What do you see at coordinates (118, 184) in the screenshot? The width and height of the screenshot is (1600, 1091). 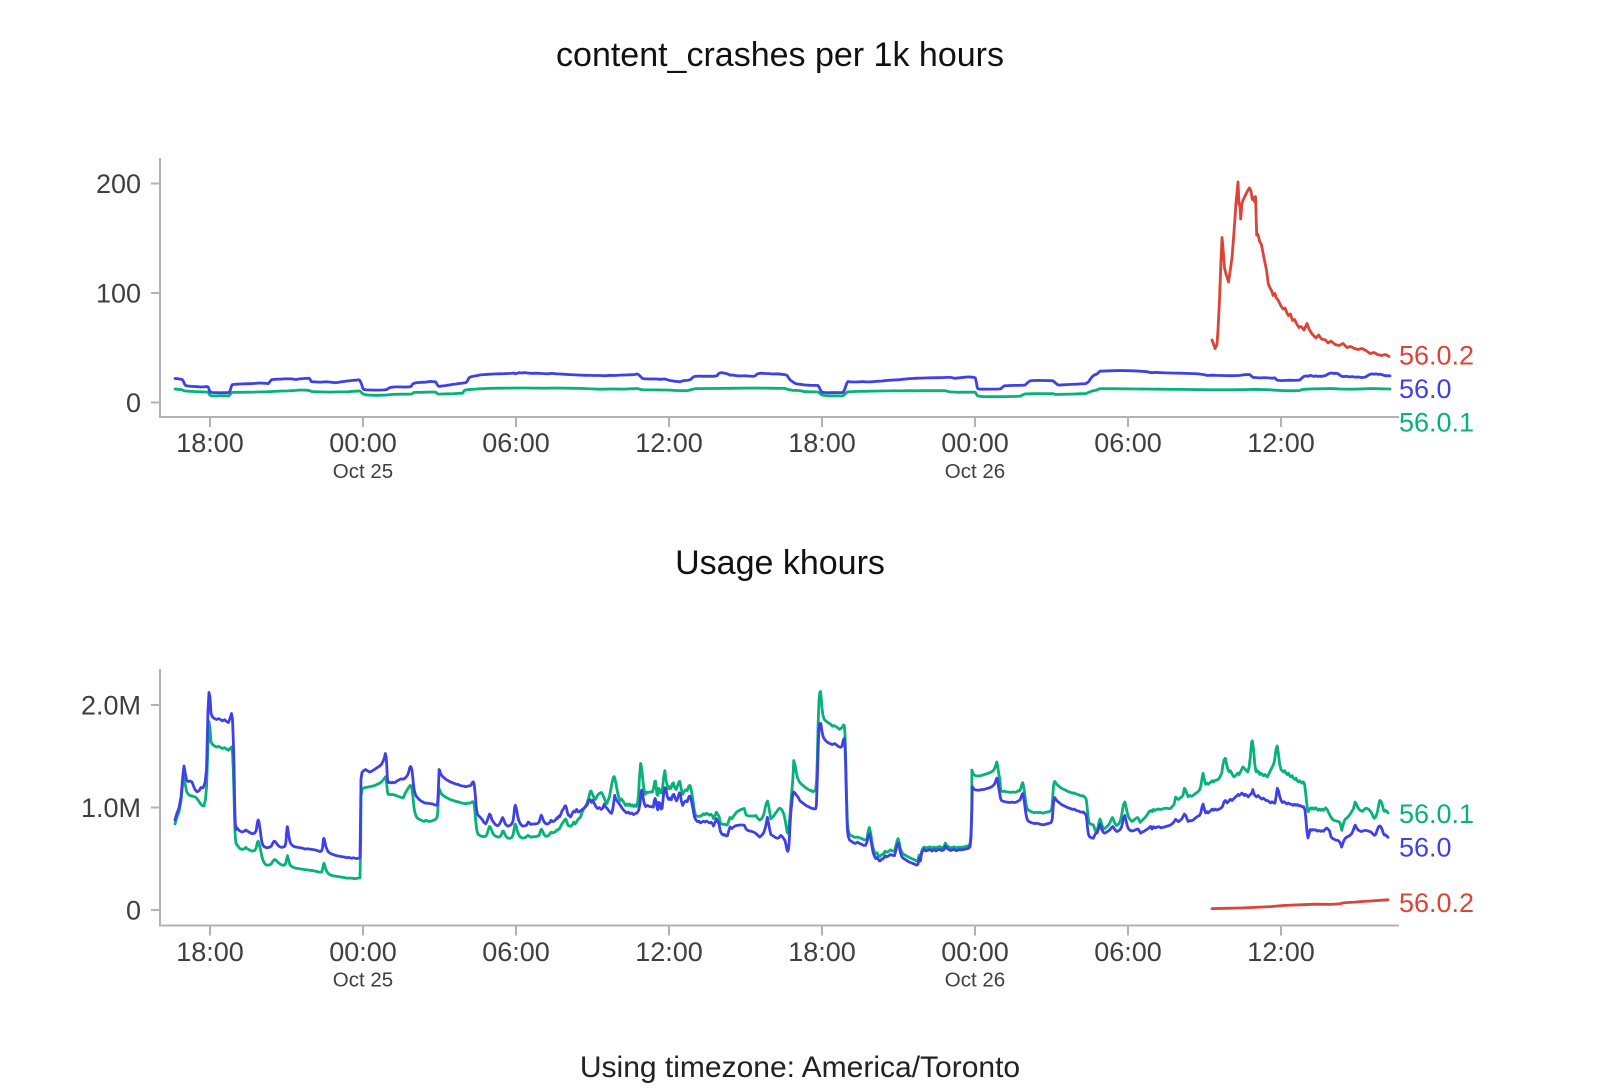 I see `svg-text: 200` at bounding box center [118, 184].